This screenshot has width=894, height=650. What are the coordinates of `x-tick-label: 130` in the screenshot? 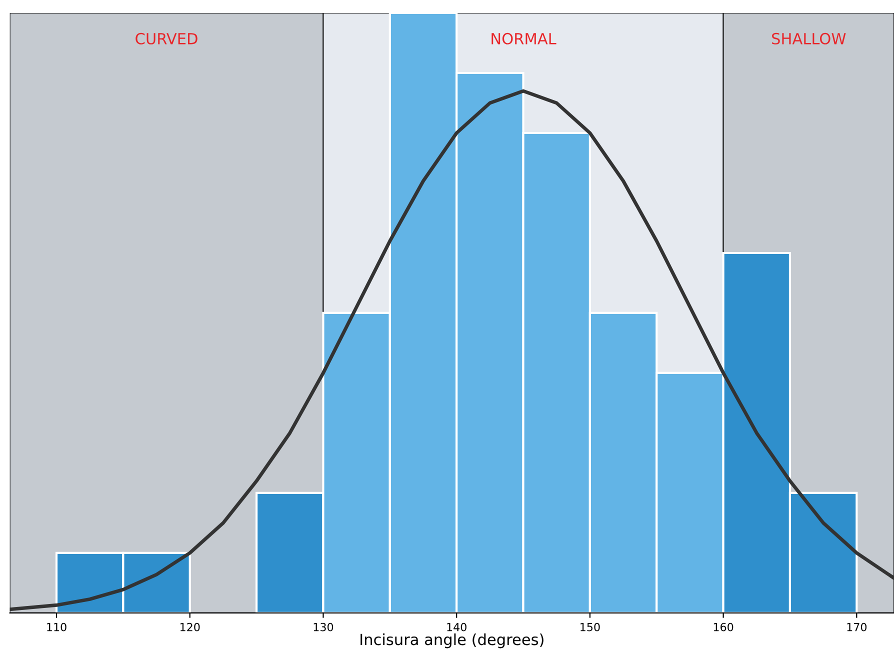 It's located at (324, 627).